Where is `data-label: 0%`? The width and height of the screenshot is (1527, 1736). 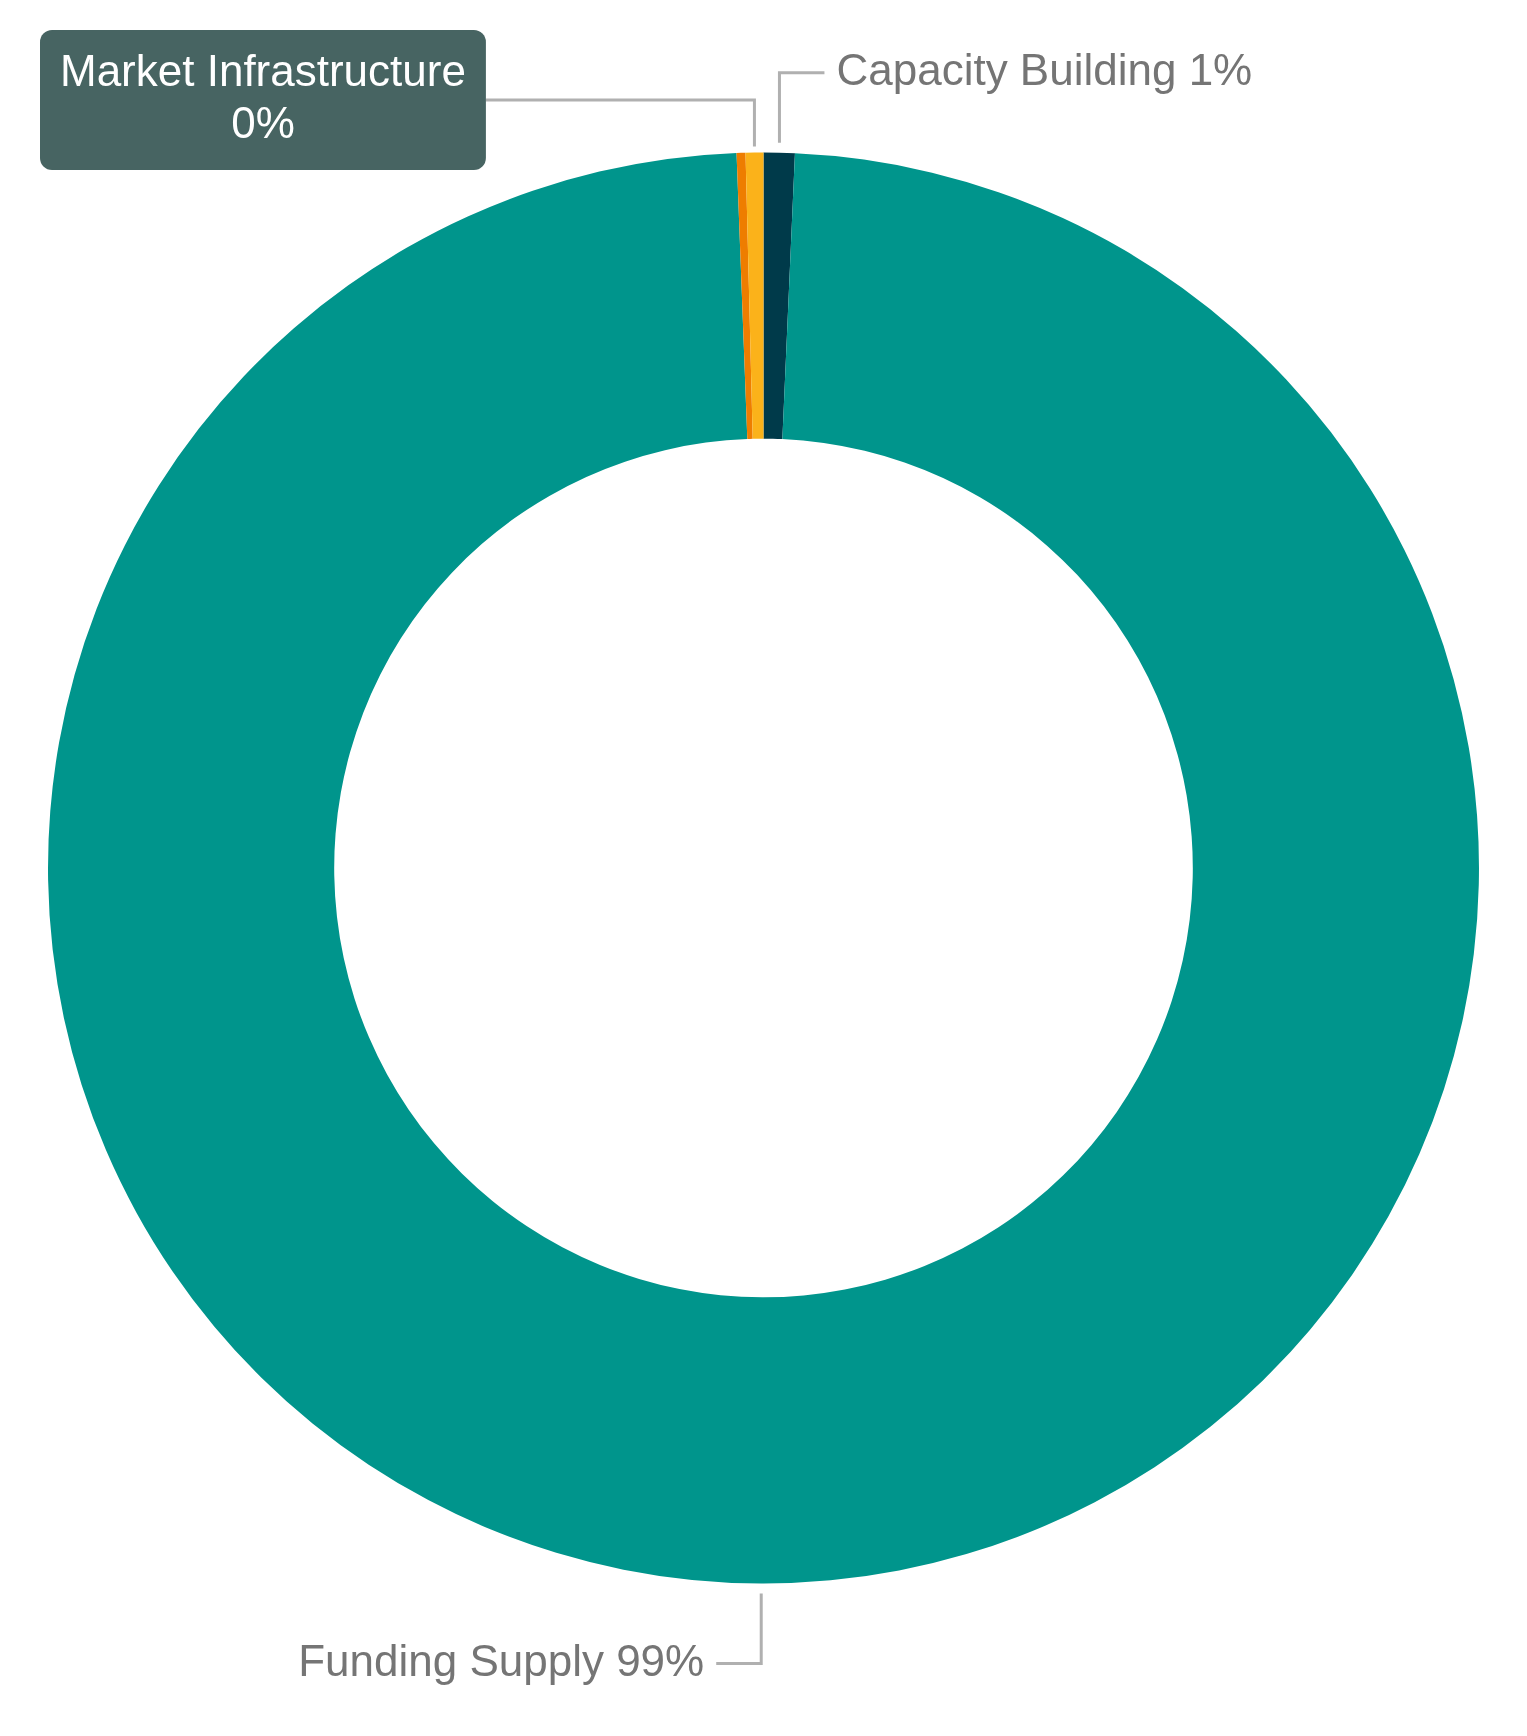
data-label: 0% is located at coordinates (263, 123).